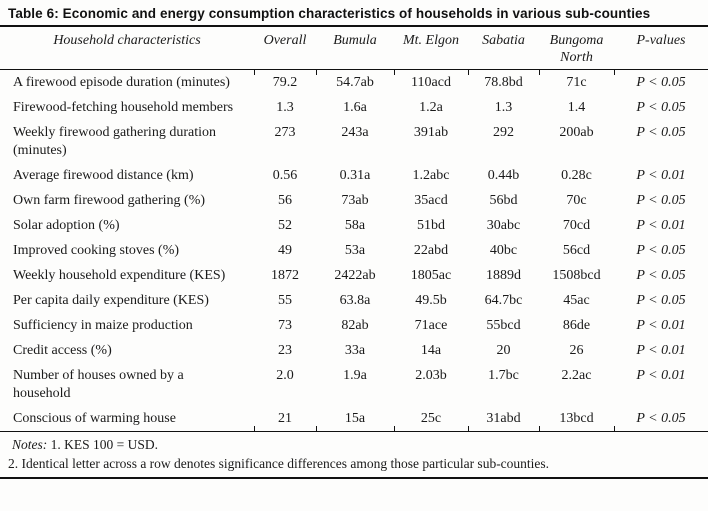 This screenshot has width=708, height=511. Describe the element at coordinates (431, 419) in the screenshot. I see `cell-mt-elgon: 25c` at that location.